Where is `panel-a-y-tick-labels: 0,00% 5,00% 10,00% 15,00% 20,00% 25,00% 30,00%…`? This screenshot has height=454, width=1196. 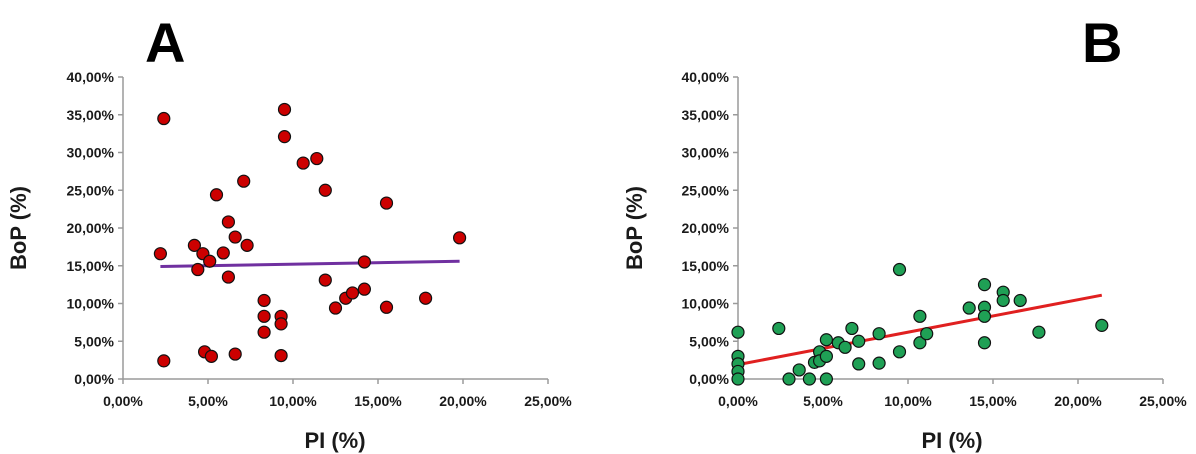 panel-a-y-tick-labels: 0,00% 5,00% 10,00% 15,00% 20,00% 25,00% 30,00%… is located at coordinates (95, 228).